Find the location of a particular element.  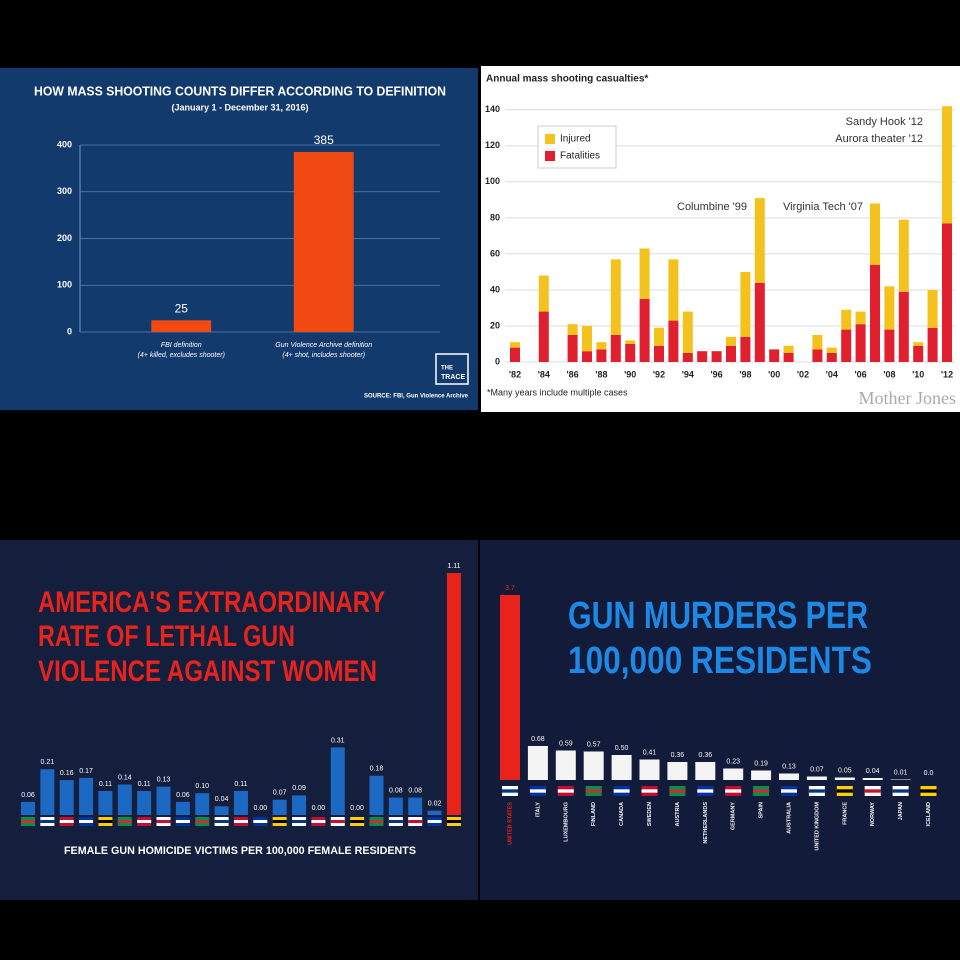

annotation: Columbine '99 is located at coordinates (712, 207).